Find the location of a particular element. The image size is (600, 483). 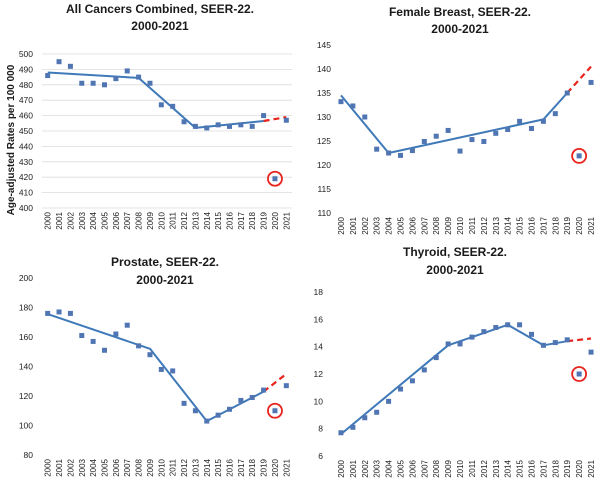

x-tick-label: 2000 is located at coordinates (48, 220).